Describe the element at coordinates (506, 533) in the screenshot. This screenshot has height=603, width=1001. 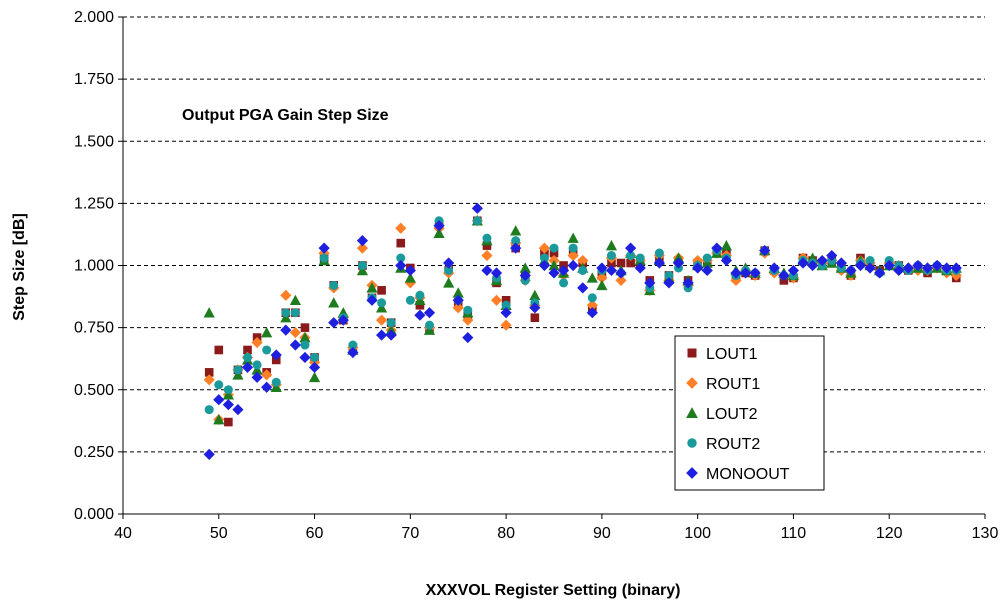
I see `x-tick-label: 80` at that location.